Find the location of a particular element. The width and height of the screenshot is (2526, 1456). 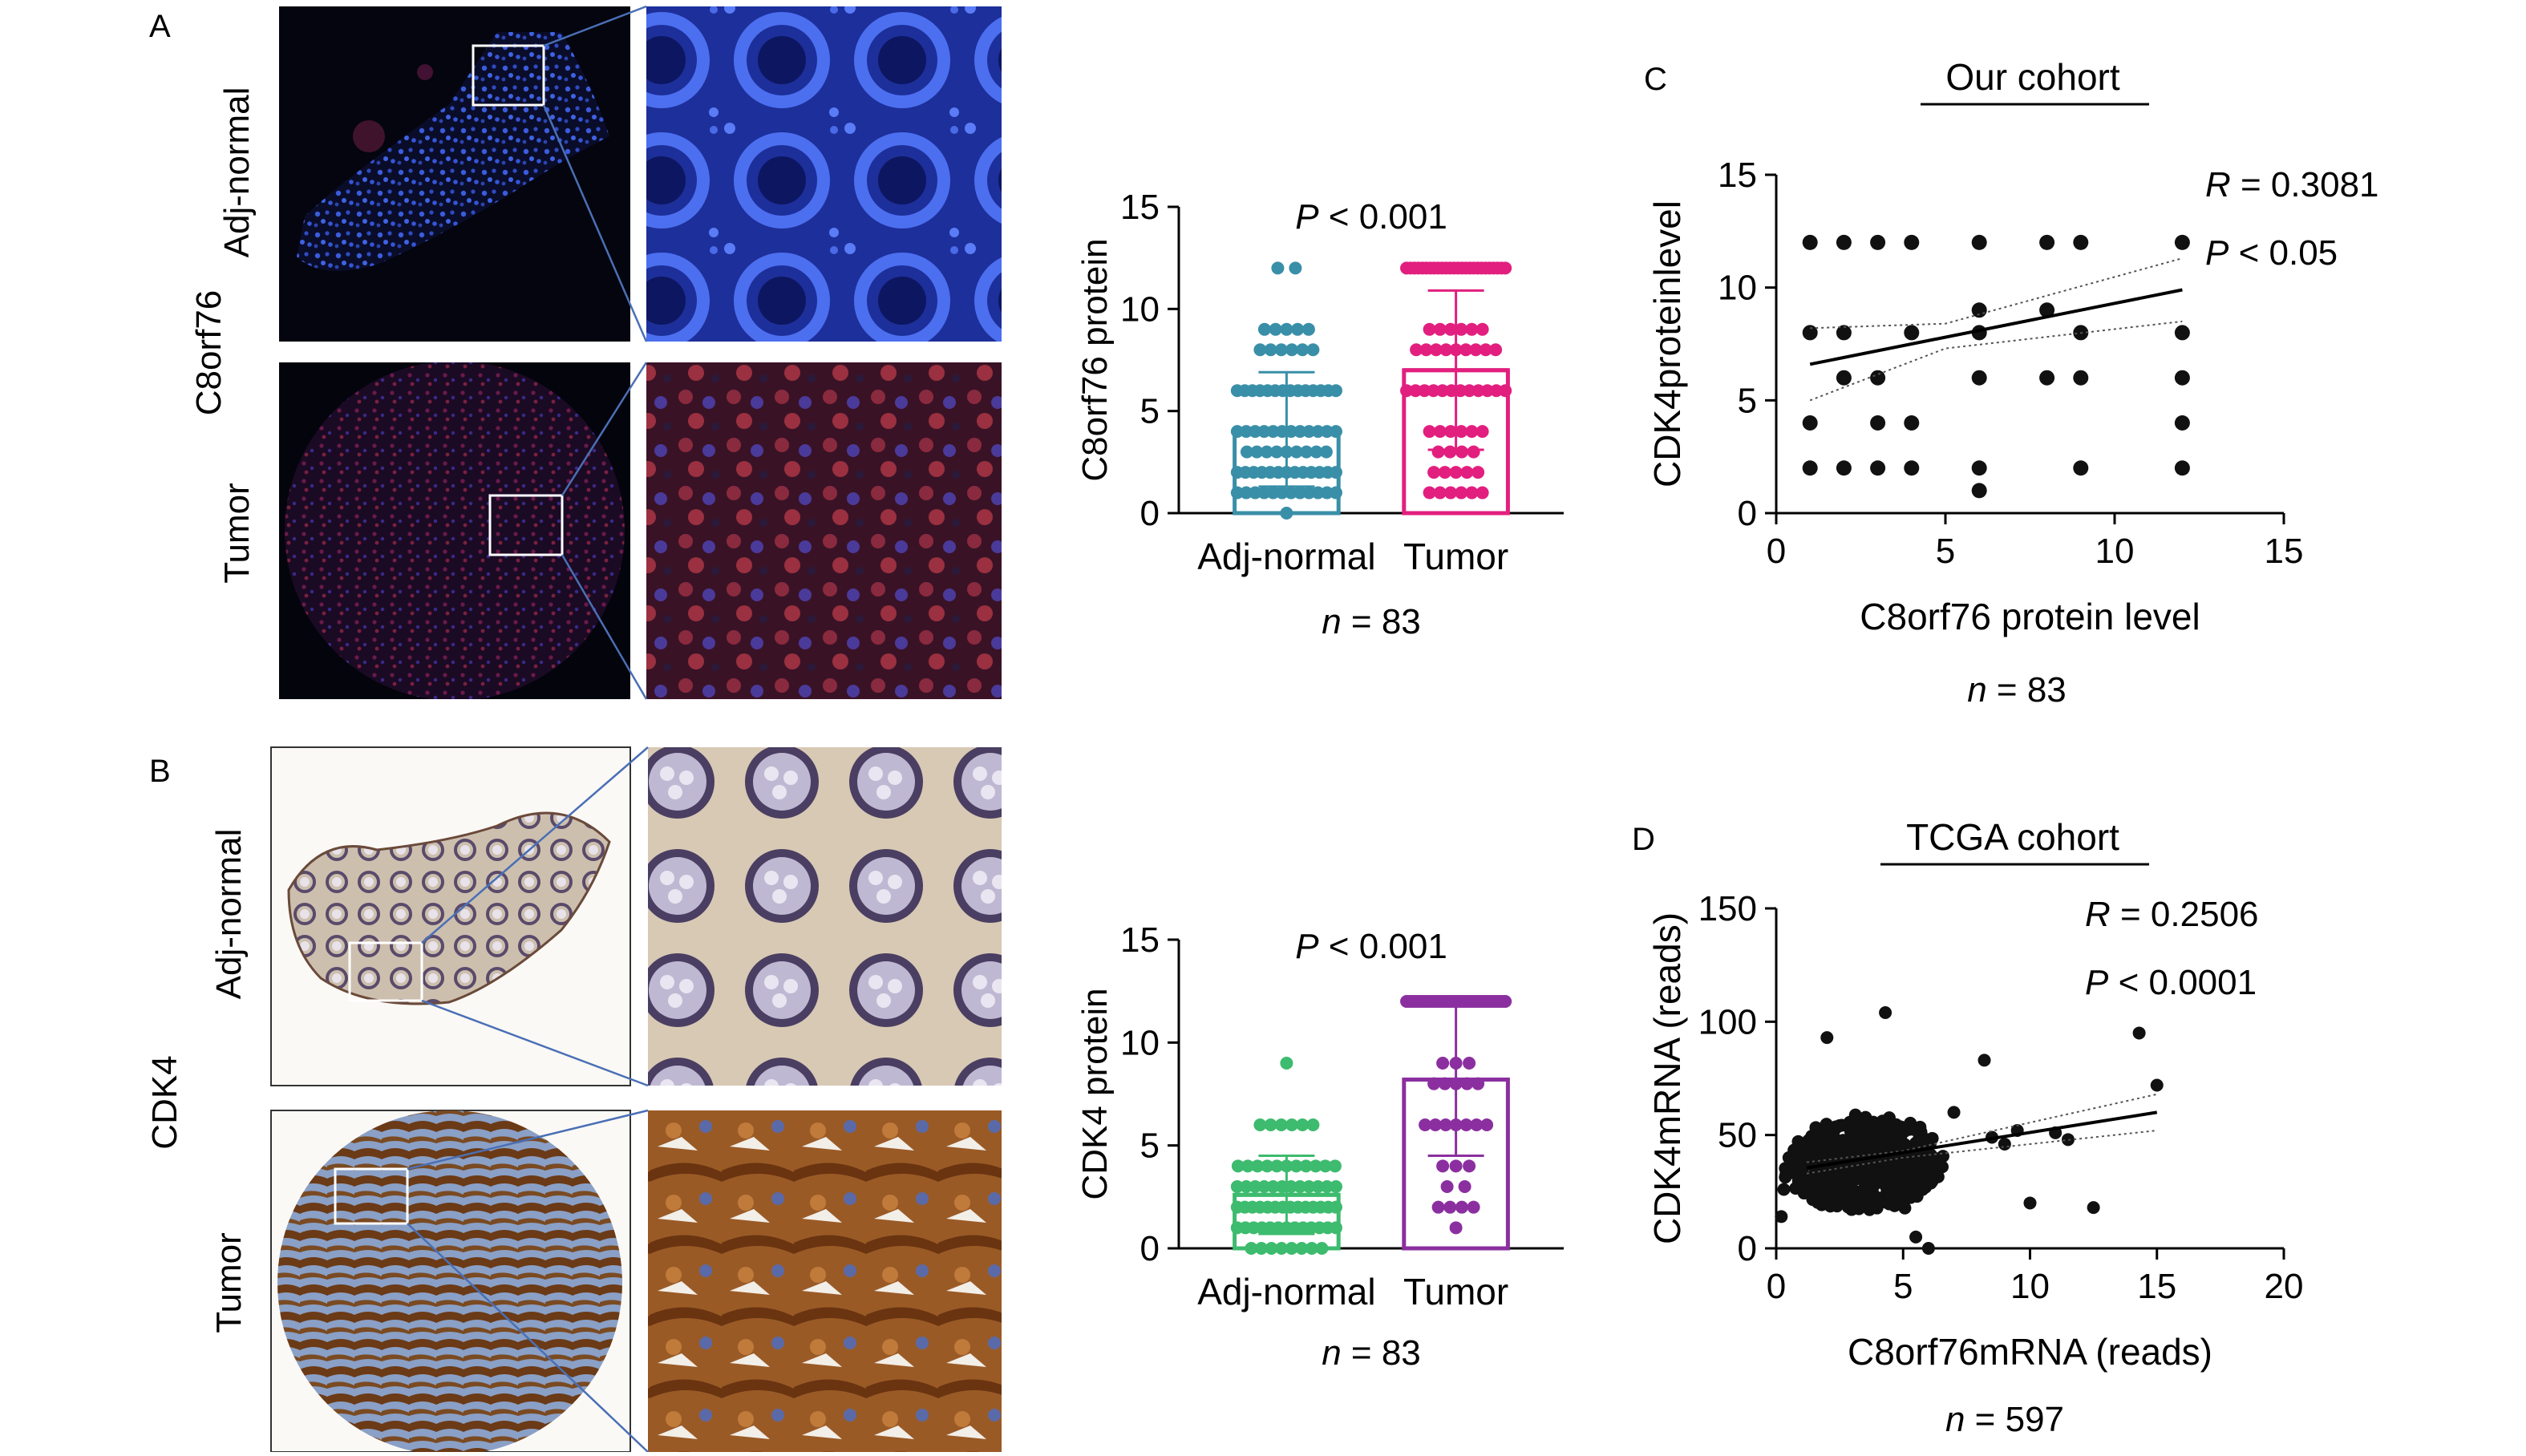

fit-line is located at coordinates (1982, 1140).